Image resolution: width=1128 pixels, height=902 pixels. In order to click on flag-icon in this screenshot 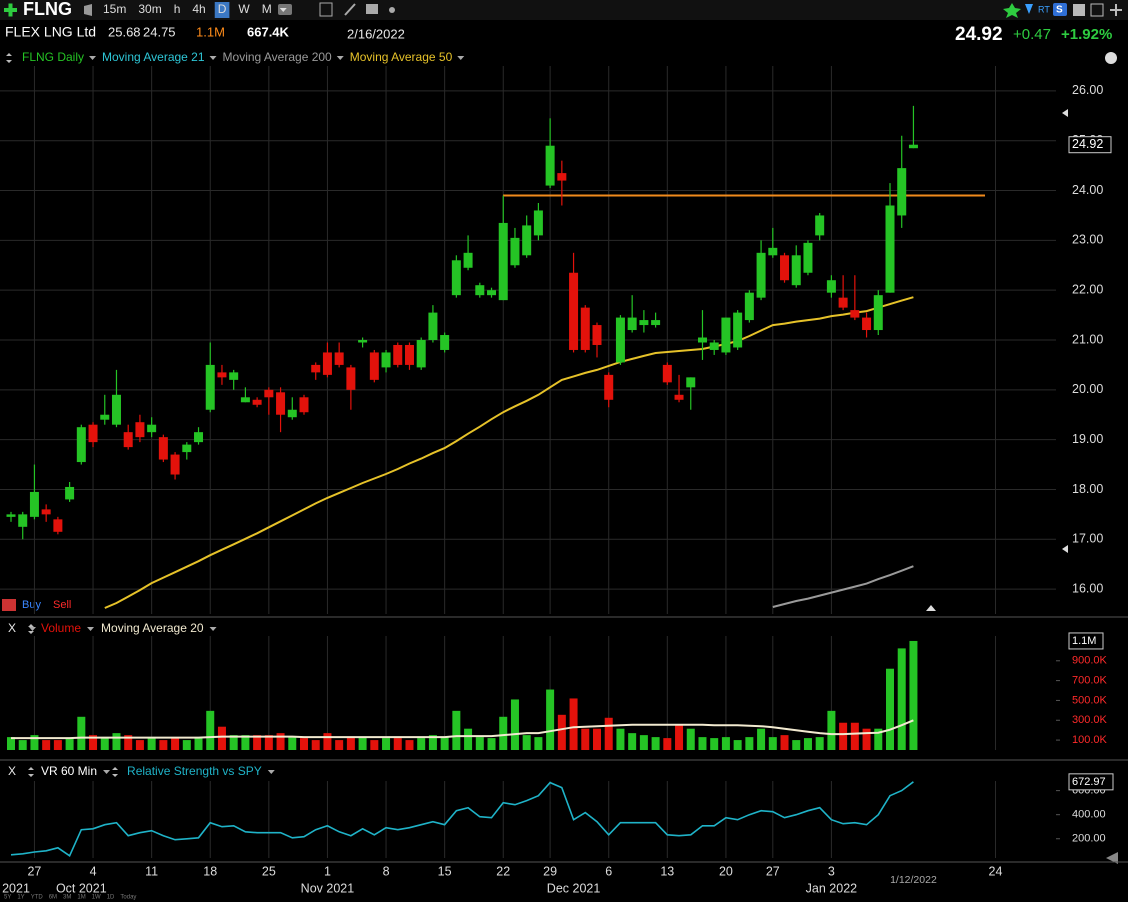, I will do `click(1029, 9)`.